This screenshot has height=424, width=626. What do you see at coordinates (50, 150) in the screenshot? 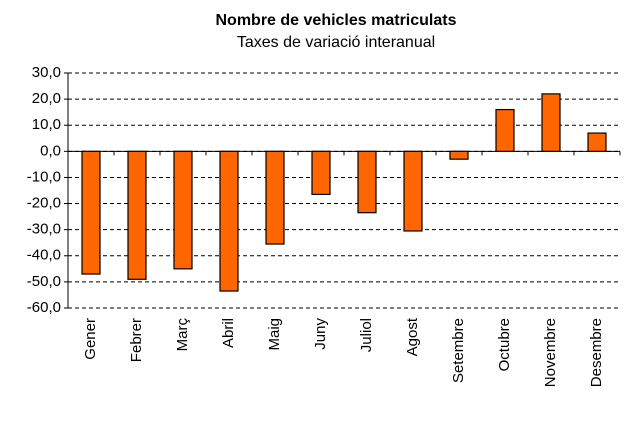
I see `y-tick-label: 0,0` at bounding box center [50, 150].